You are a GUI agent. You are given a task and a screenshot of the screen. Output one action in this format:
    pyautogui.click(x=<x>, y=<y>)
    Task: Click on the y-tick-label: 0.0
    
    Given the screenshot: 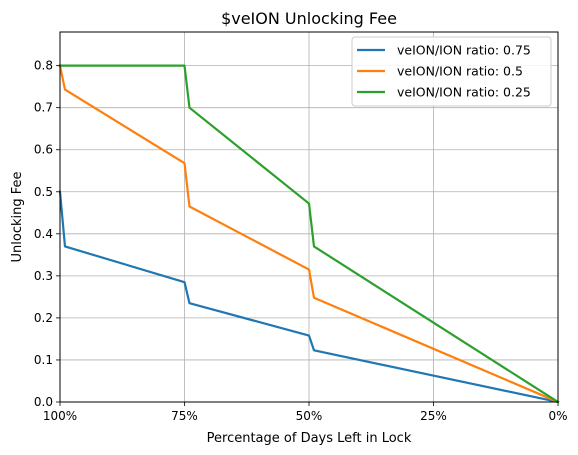 What is the action you would take?
    pyautogui.click(x=43, y=402)
    